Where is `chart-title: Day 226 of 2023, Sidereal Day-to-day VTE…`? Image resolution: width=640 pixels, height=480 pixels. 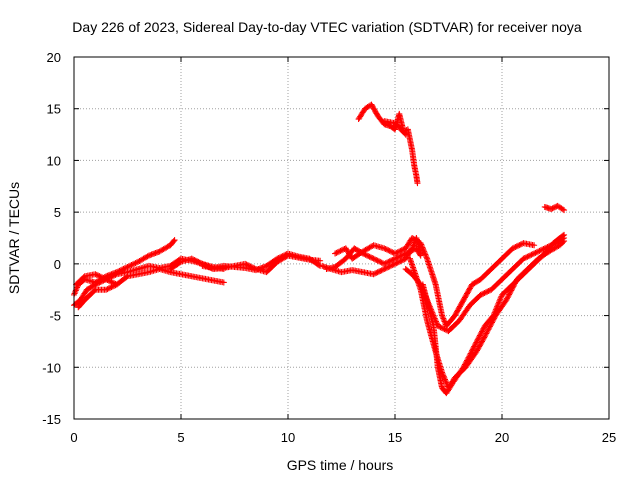
chart-title: Day 226 of 2023, Sidereal Day-to-day VTE… is located at coordinates (327, 27).